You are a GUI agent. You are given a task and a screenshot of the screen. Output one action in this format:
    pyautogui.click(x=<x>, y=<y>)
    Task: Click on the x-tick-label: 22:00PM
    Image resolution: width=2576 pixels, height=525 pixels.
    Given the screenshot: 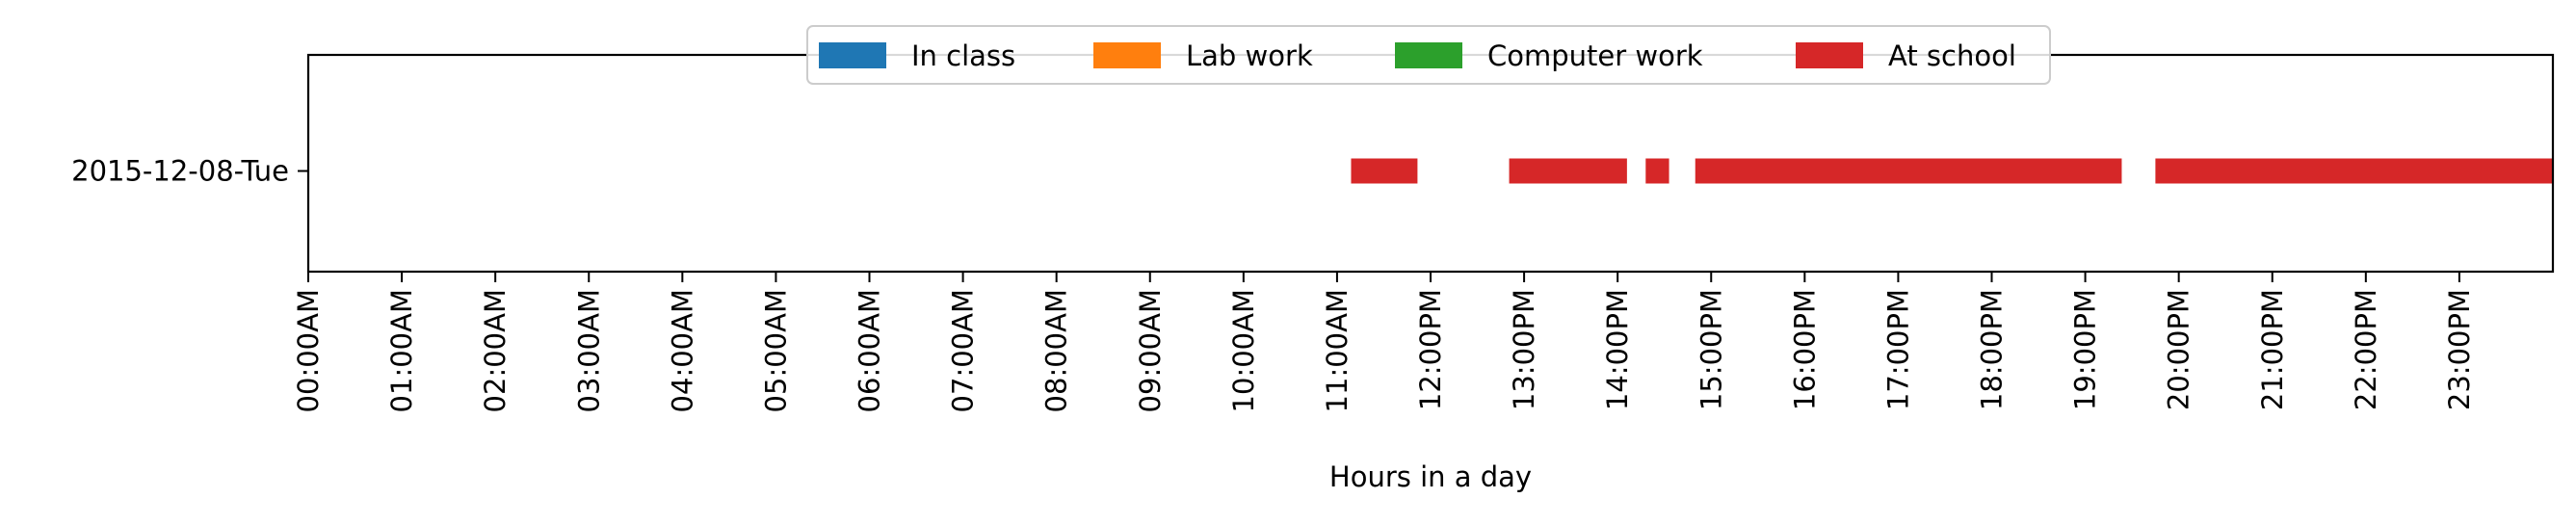 What is the action you would take?
    pyautogui.click(x=2366, y=350)
    